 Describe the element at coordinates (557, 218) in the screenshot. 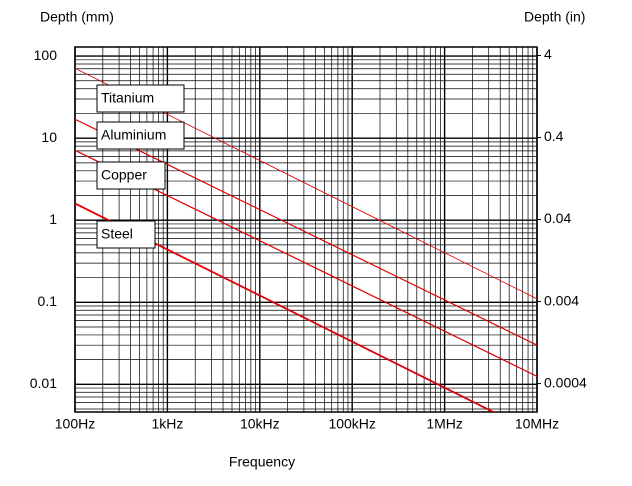

I see `y2-tick-label: 0.04` at that location.